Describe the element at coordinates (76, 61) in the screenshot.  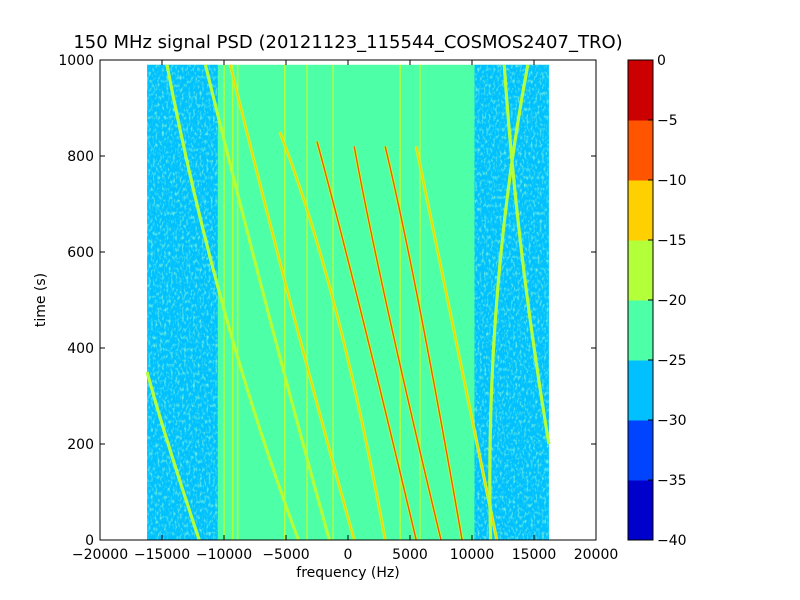
I see `y-tick-label: 1000` at that location.